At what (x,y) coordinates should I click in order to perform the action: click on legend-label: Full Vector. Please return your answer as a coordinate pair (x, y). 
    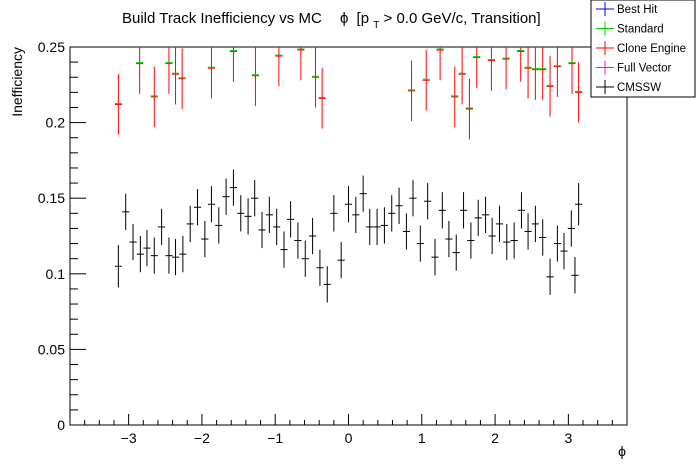
    Looking at the image, I should click on (644, 69).